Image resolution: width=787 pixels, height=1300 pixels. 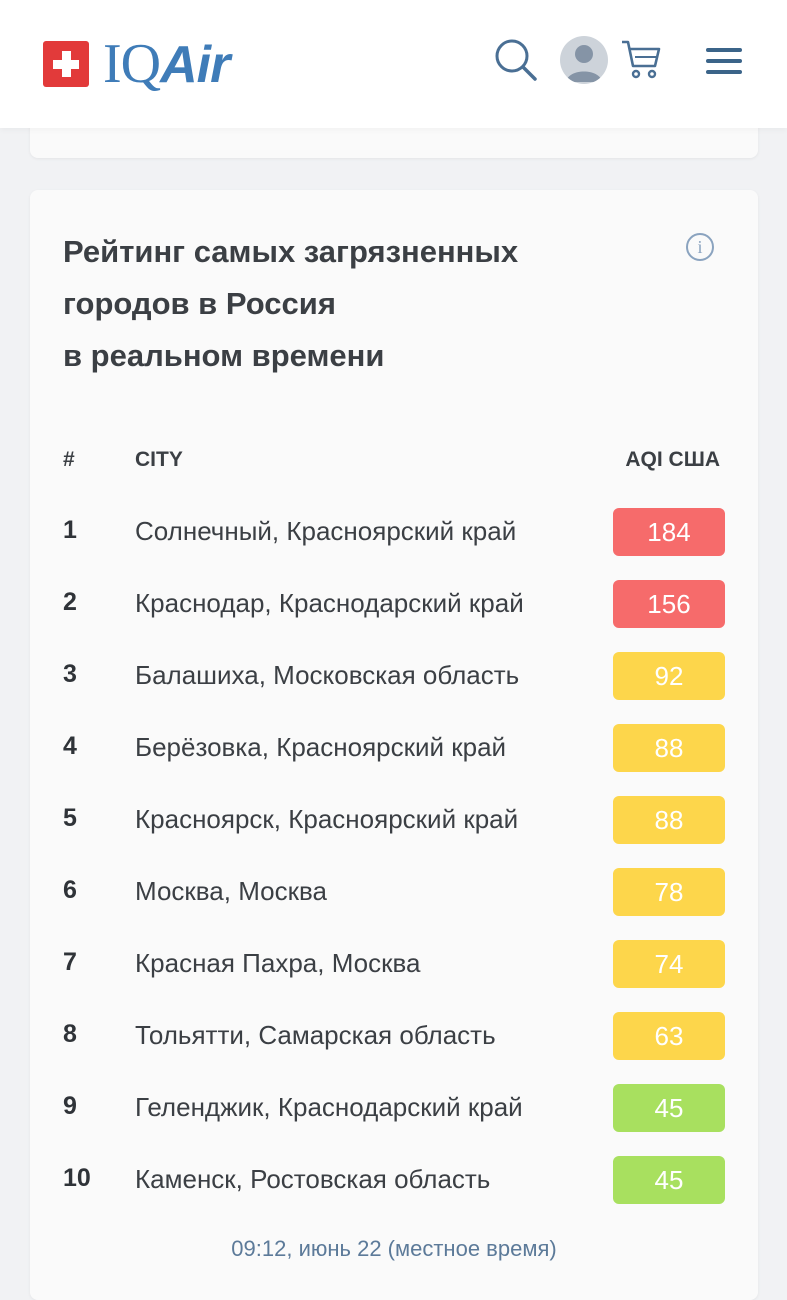 What do you see at coordinates (70, 530) in the screenshot?
I see `rank-number: 1` at bounding box center [70, 530].